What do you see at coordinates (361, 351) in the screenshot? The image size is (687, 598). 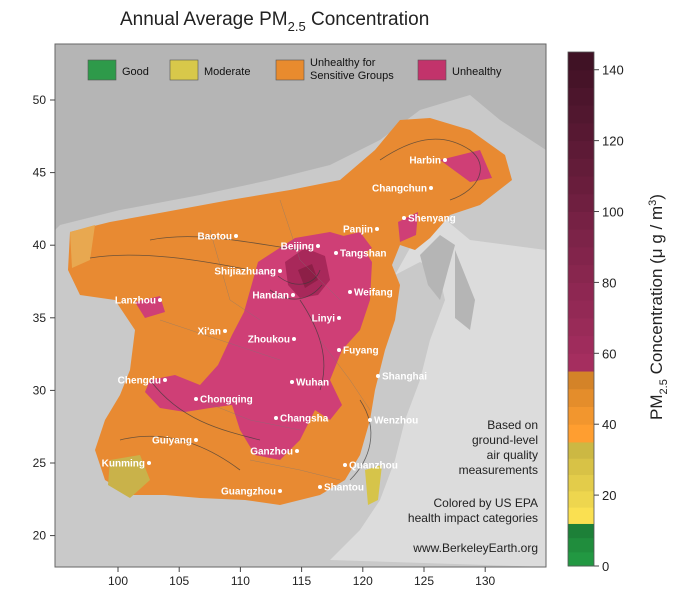 I see `city-label: Fuyang` at bounding box center [361, 351].